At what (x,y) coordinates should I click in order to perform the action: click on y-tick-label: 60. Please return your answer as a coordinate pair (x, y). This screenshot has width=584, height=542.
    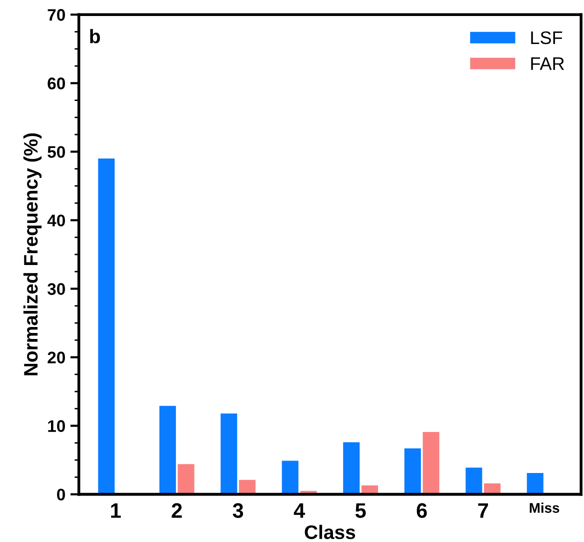
    Looking at the image, I should click on (56, 84).